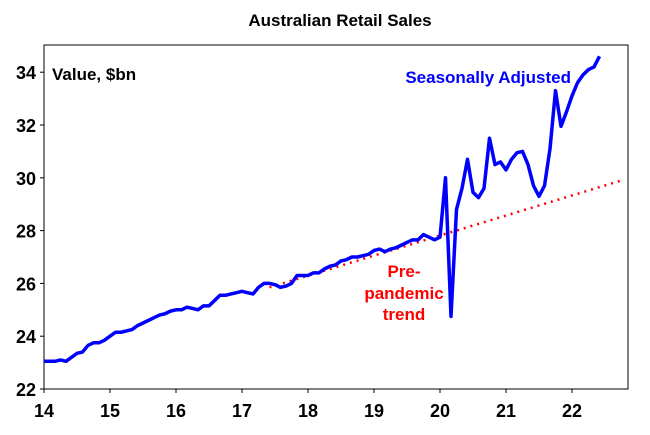 The image size is (650, 435). Describe the element at coordinates (339, 20) in the screenshot. I see `chart-title: Australian Retail Sales` at that location.